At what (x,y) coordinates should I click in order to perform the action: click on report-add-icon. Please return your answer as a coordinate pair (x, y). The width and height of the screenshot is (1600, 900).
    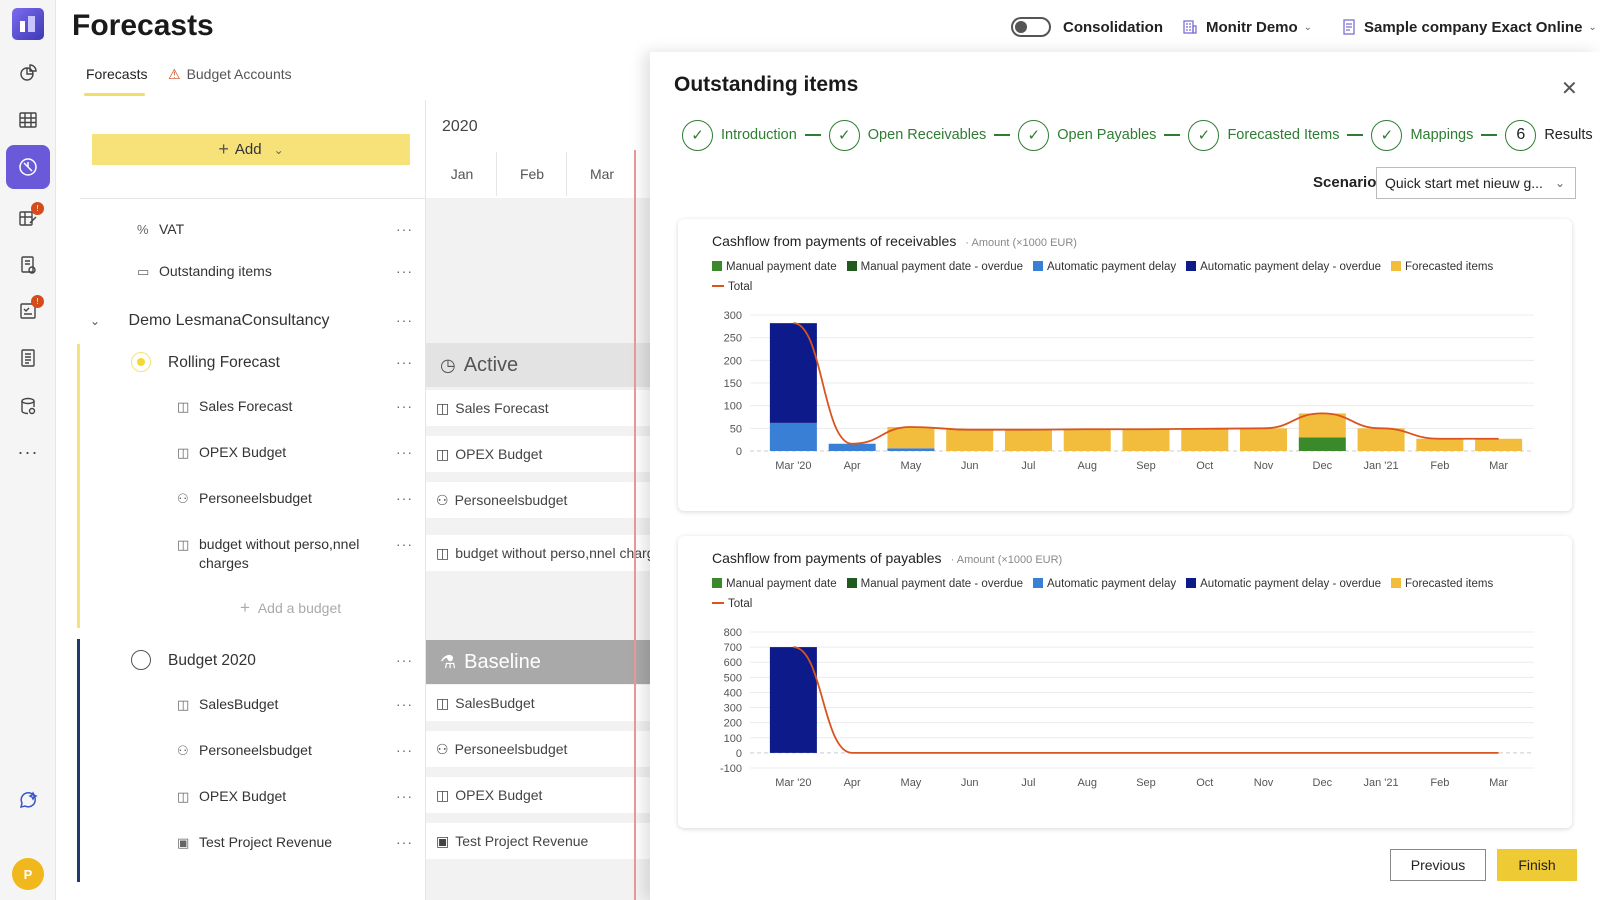
    Looking at the image, I should click on (28, 265).